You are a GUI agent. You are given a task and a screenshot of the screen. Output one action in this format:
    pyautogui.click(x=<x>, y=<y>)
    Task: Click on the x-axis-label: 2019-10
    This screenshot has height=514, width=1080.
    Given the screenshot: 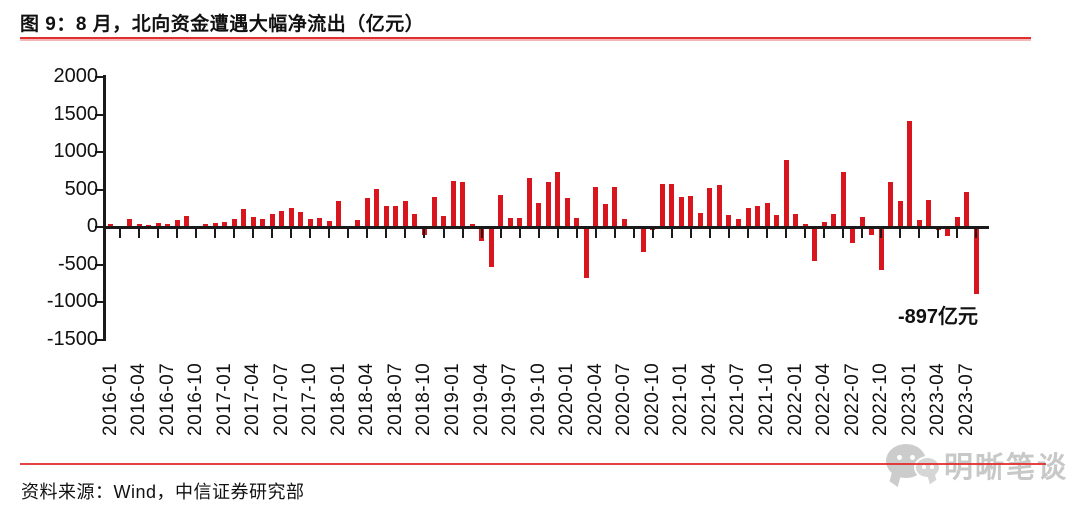 What is the action you would take?
    pyautogui.click(x=538, y=399)
    